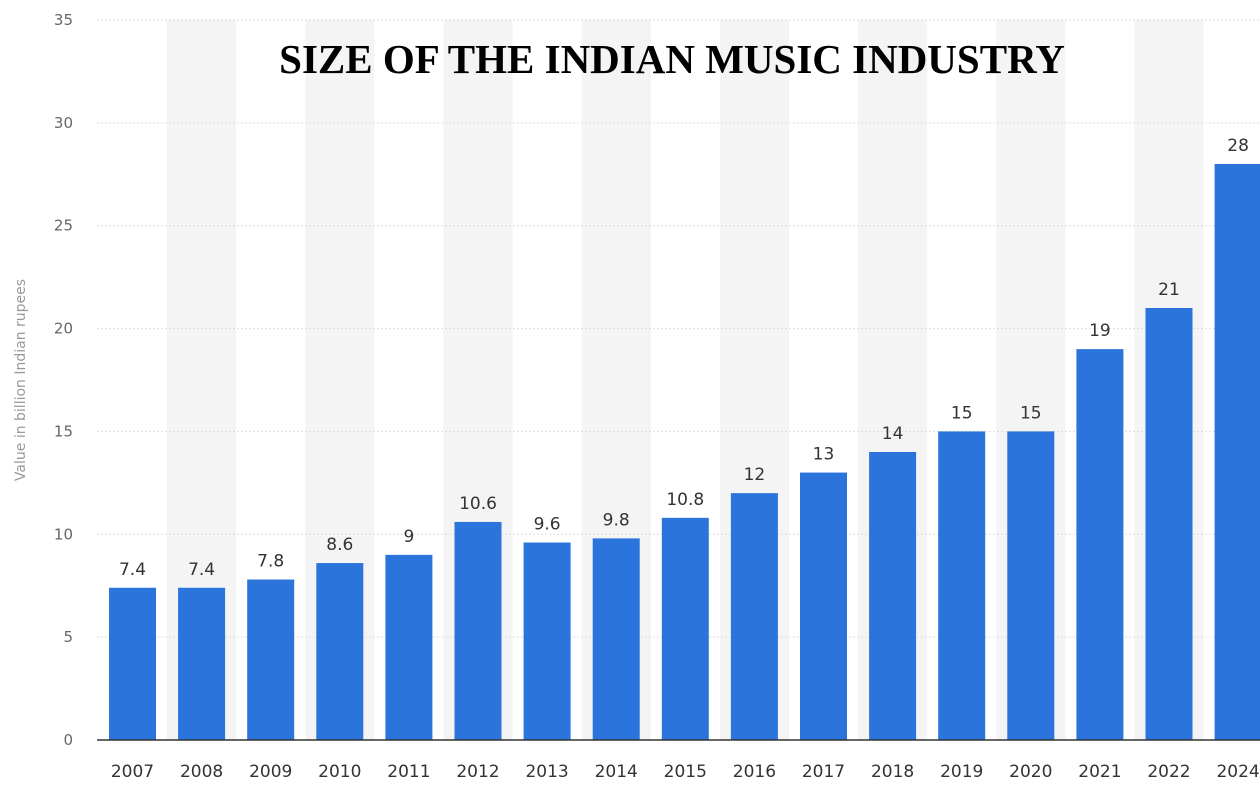 The width and height of the screenshot is (1260, 787). What do you see at coordinates (672, 59) in the screenshot?
I see `chart-title: SIZE OF THE INDIAN MUSIC INDUSTRY` at bounding box center [672, 59].